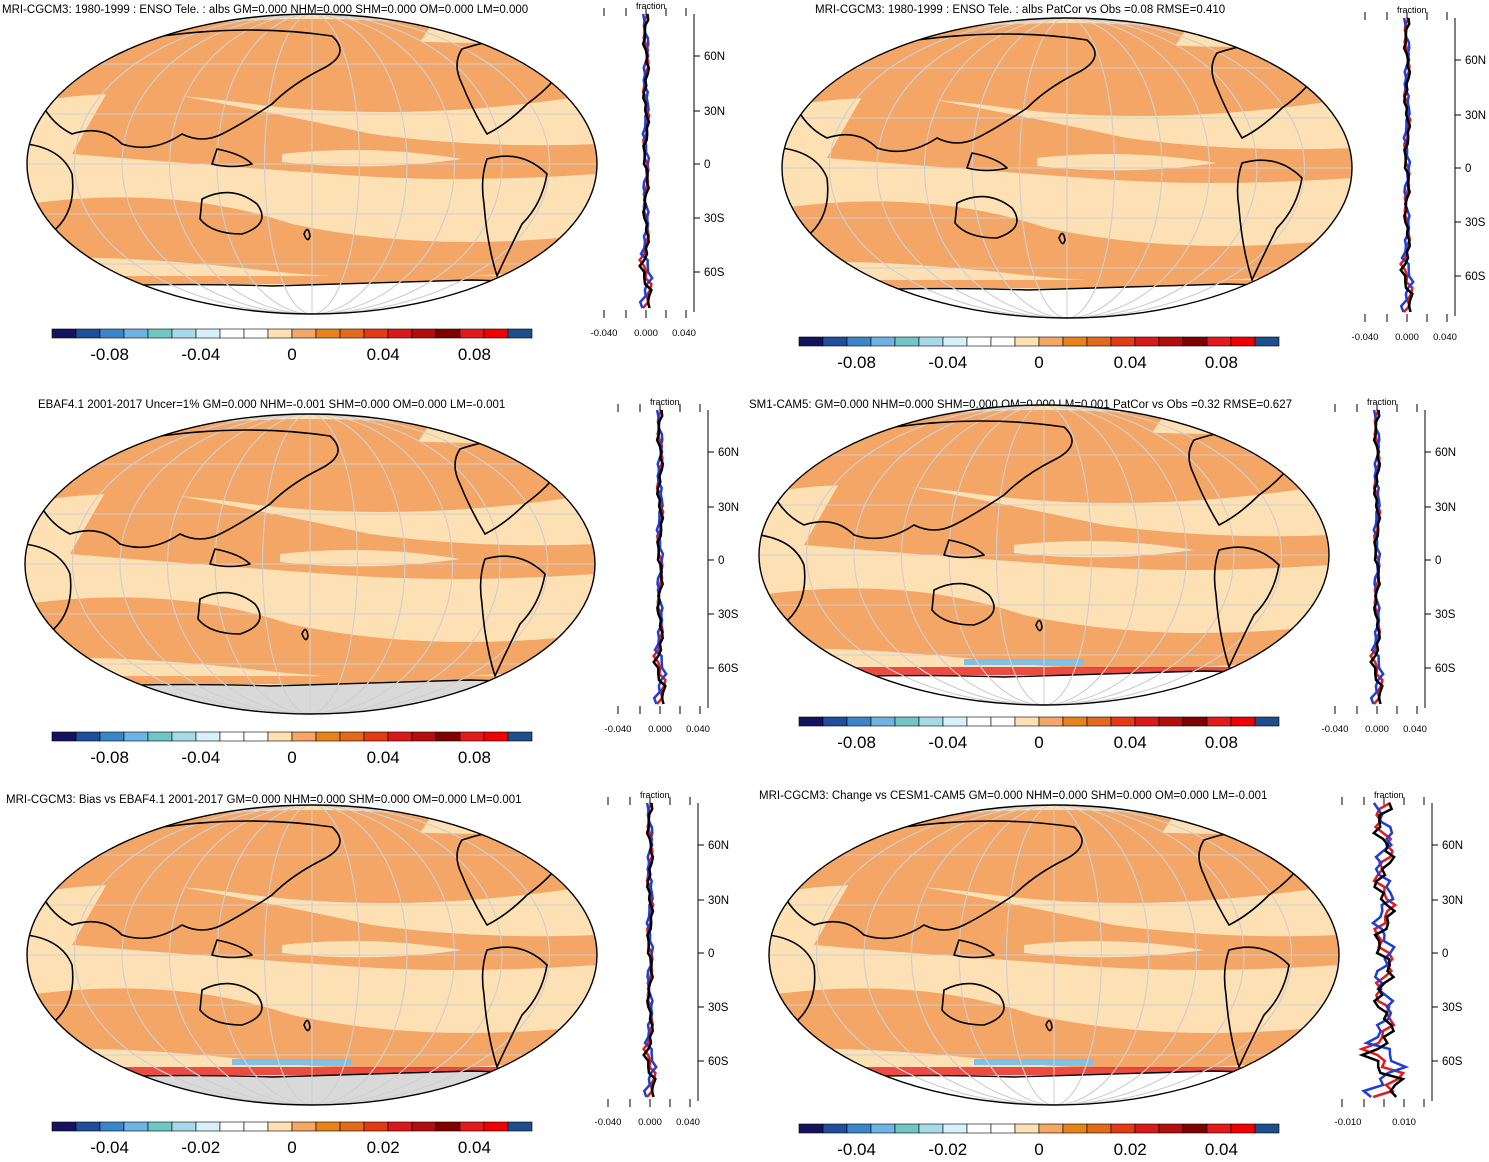 The image size is (1489, 1162). Describe the element at coordinates (854, 813) in the screenshot. I see `arctic-blue` at that location.